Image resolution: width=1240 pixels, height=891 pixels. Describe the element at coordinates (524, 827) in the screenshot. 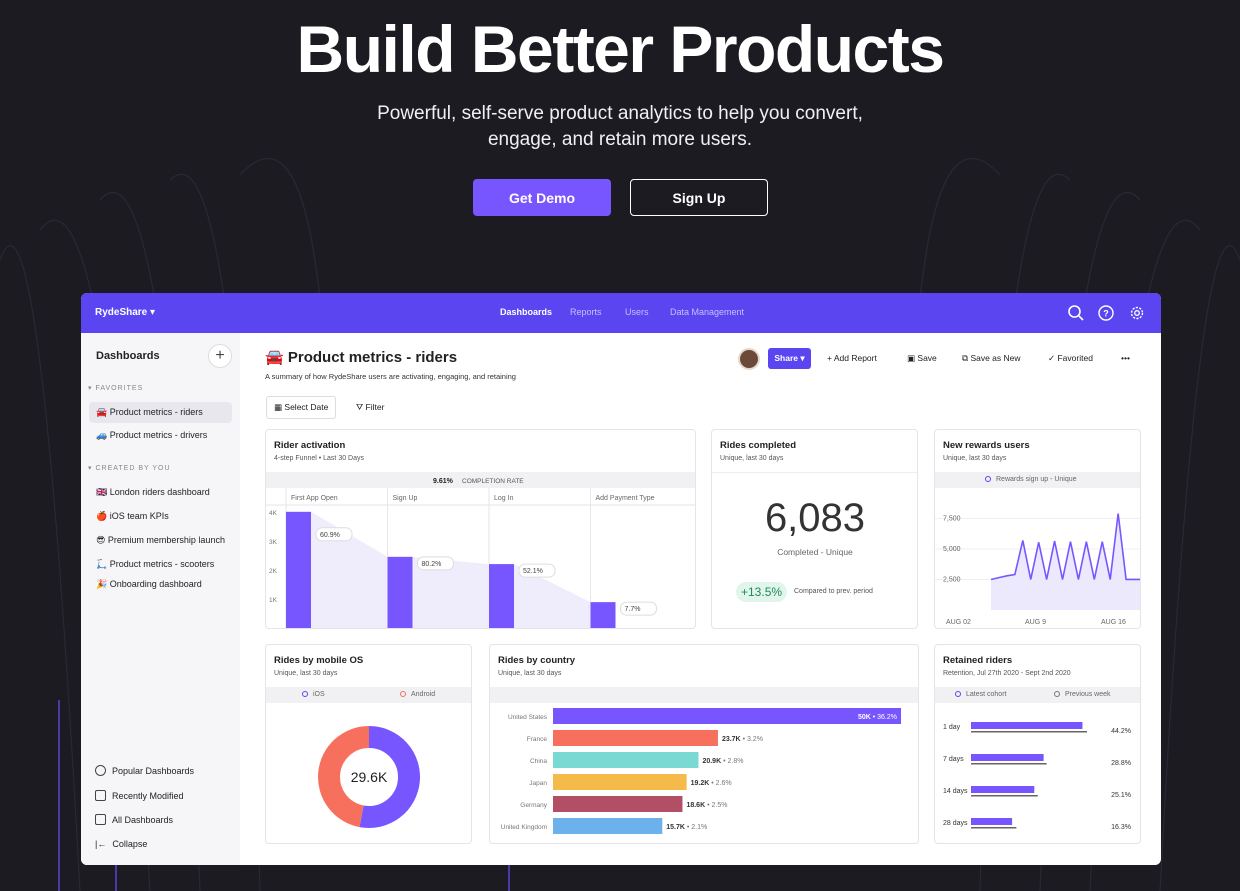

I see `country-label: United Kingdom` at that location.